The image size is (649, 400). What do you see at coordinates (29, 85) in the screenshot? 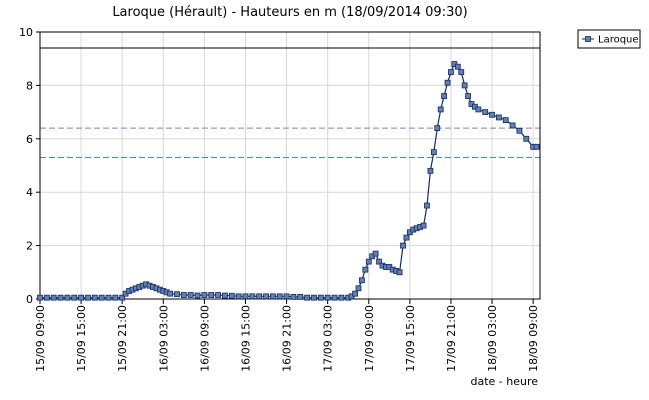
I see `y-tick-label: 8` at bounding box center [29, 85].